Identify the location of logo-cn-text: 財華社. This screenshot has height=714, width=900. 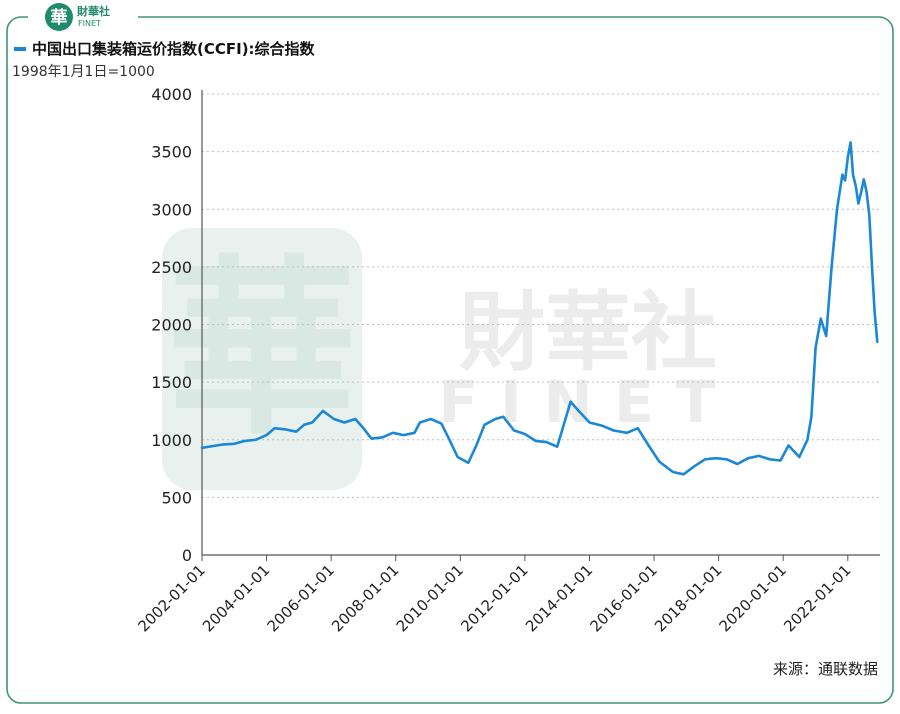
(93, 11).